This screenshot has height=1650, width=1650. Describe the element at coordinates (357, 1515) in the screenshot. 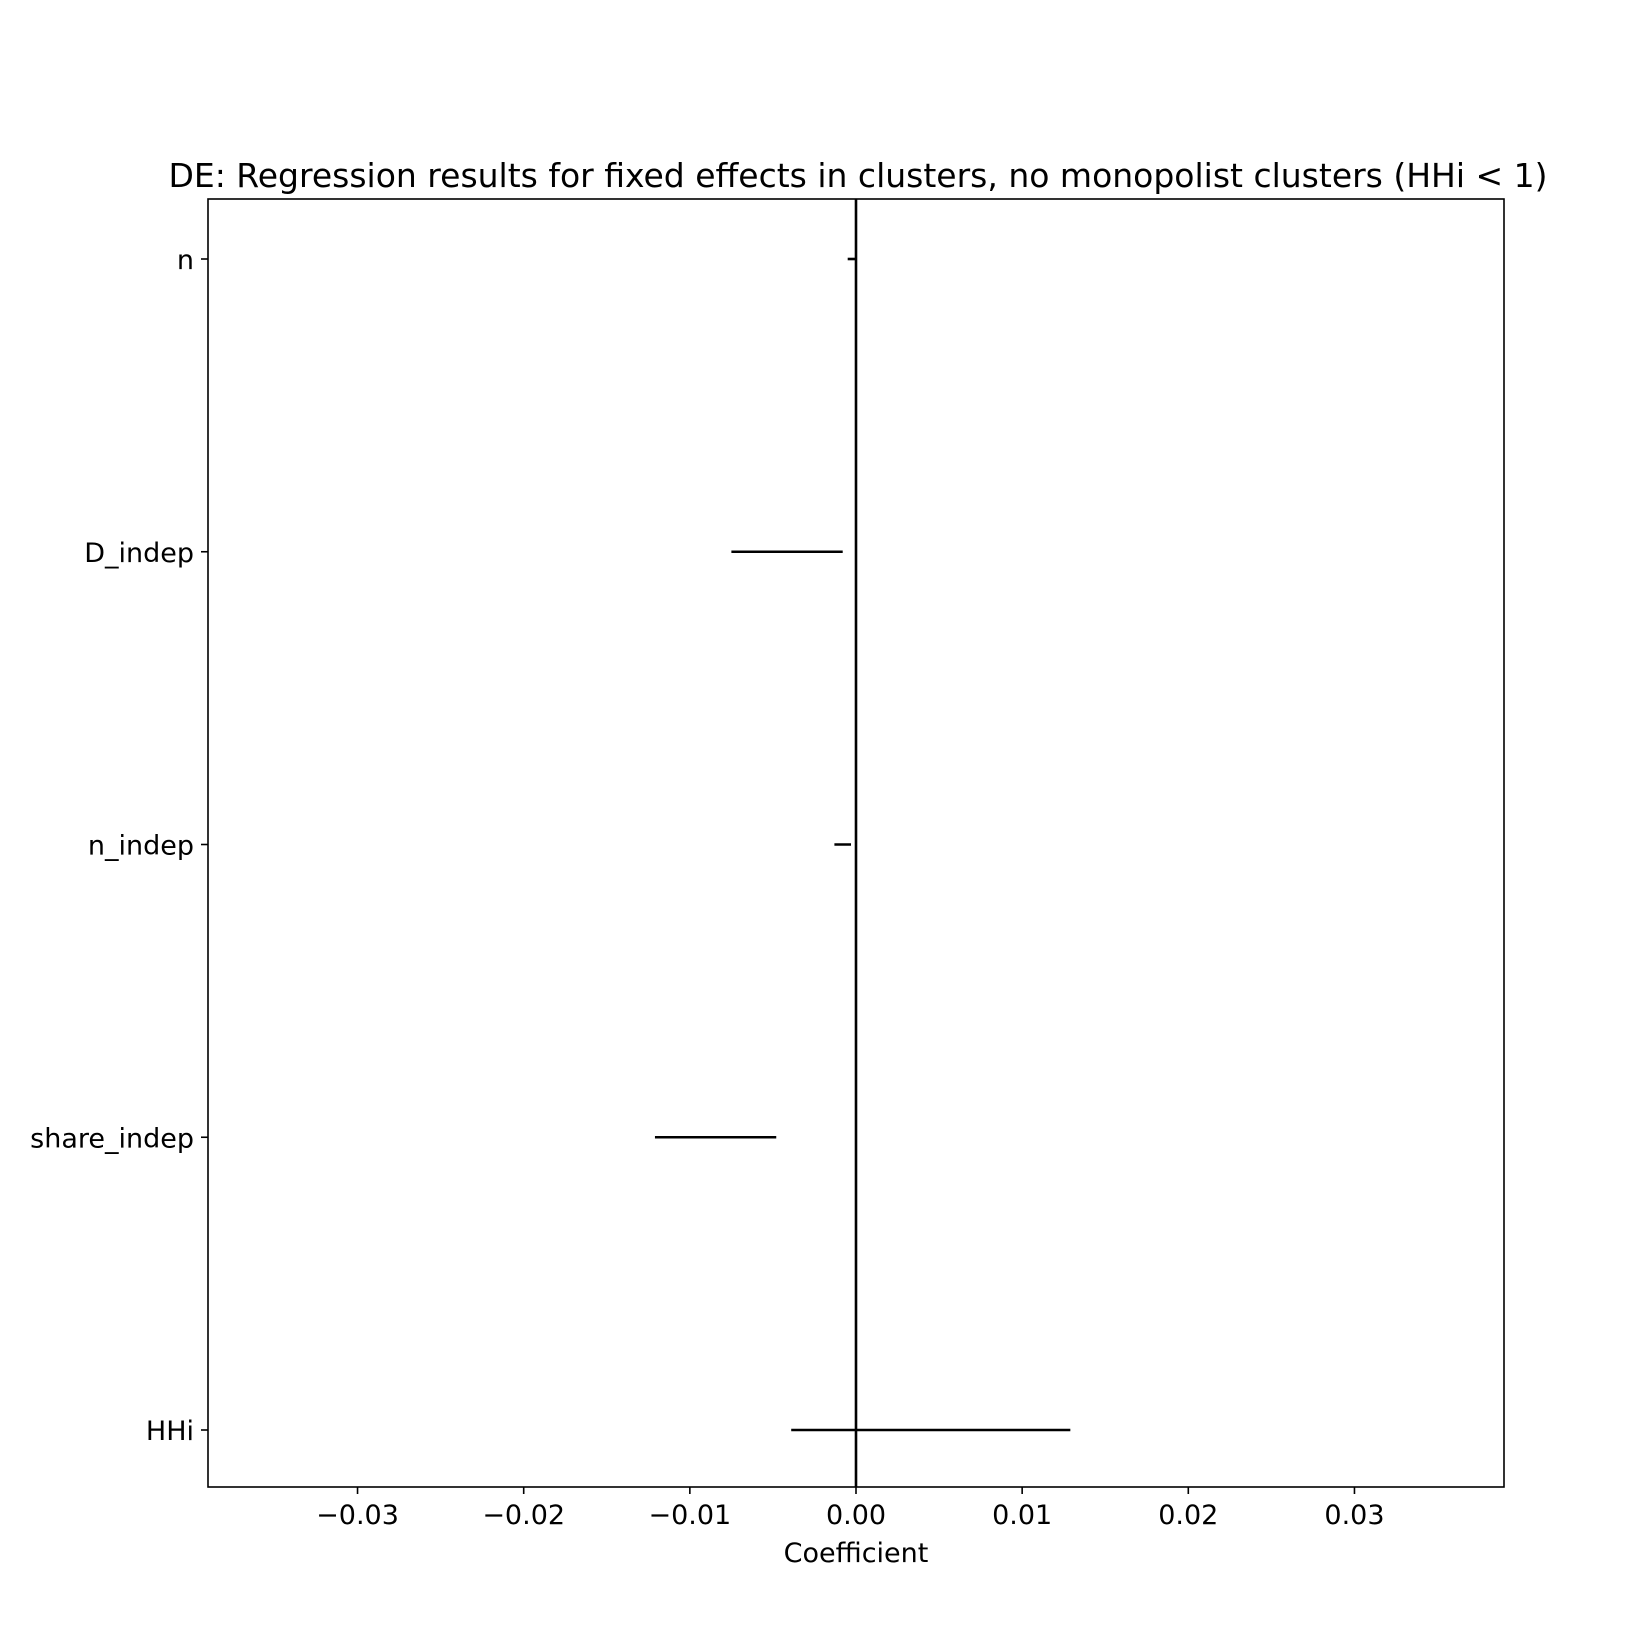

I see `x-tick-label: −0.03` at that location.